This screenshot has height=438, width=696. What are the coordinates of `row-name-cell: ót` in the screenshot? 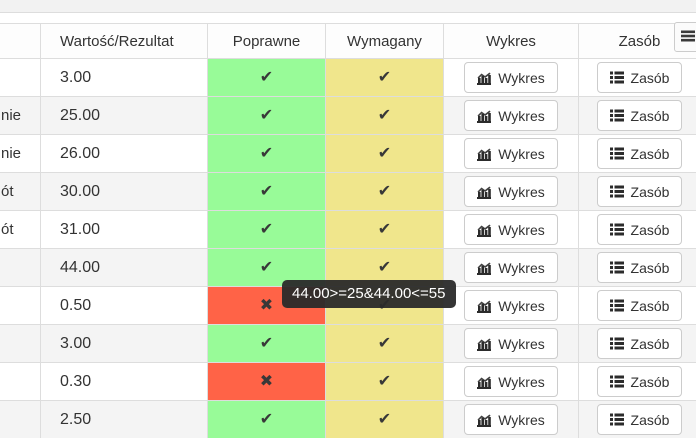 It's located at (20, 191).